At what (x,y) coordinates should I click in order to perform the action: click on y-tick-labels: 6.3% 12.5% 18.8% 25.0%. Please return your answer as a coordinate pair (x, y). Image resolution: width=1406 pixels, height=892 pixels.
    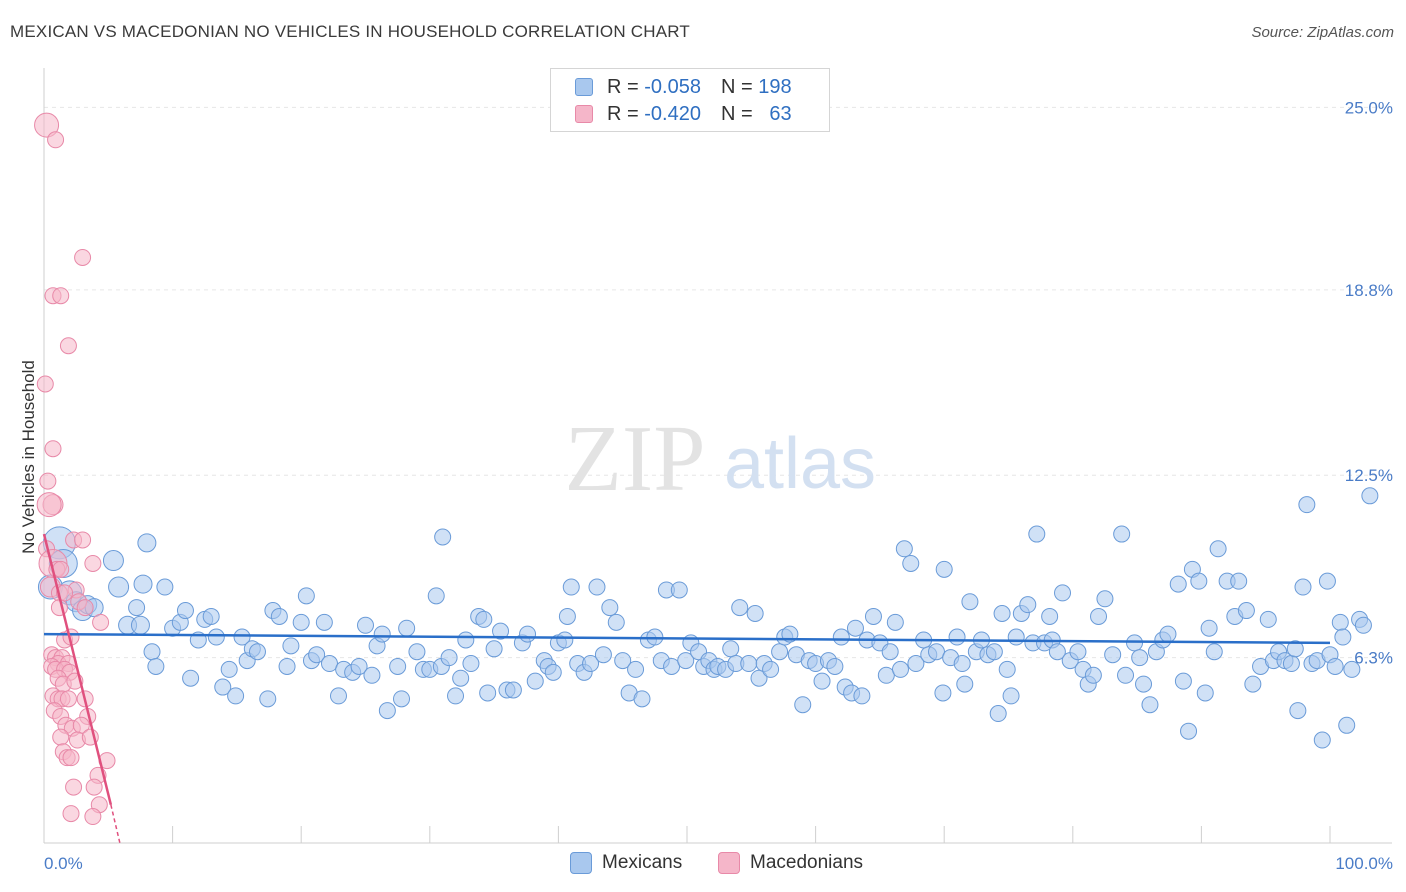
    Looking at the image, I should click on (1369, 382).